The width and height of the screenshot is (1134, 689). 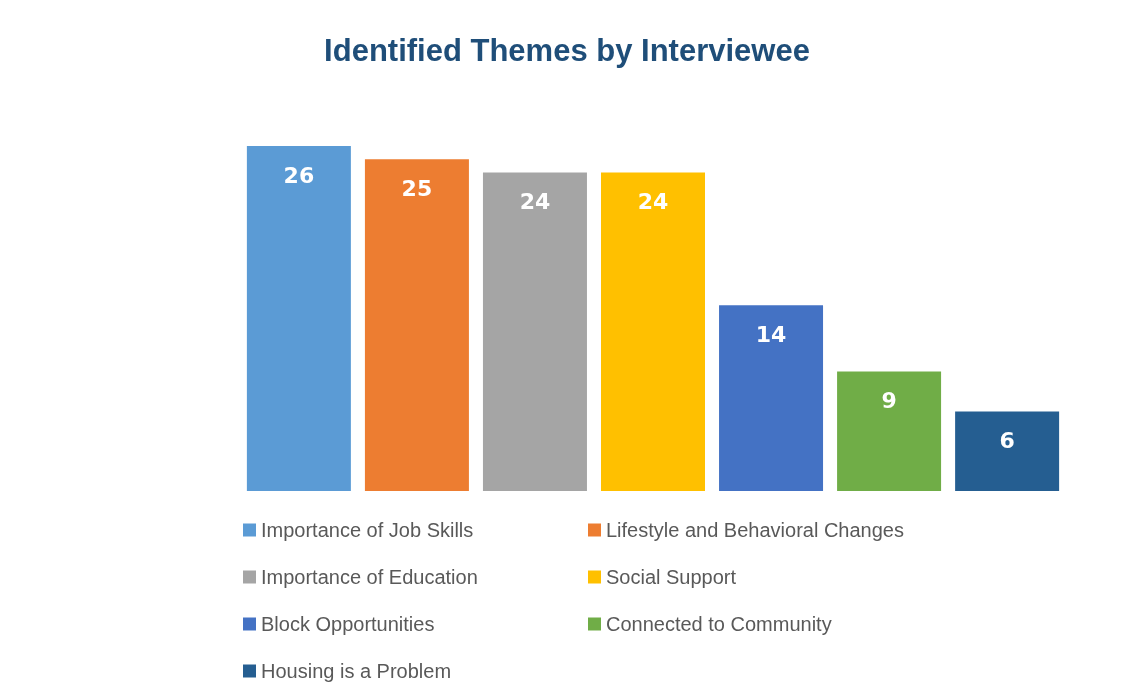 I want to click on data-label: 6, so click(x=1007, y=440).